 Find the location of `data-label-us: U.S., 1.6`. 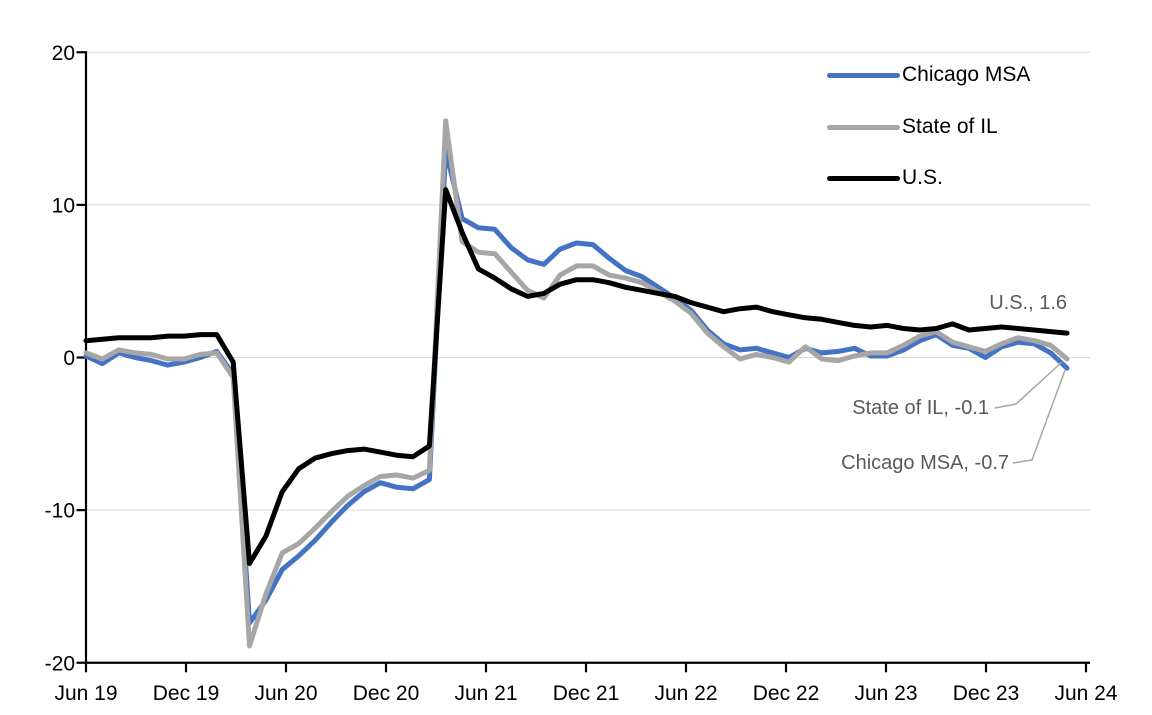

data-label-us: U.S., 1.6 is located at coordinates (1028, 303).